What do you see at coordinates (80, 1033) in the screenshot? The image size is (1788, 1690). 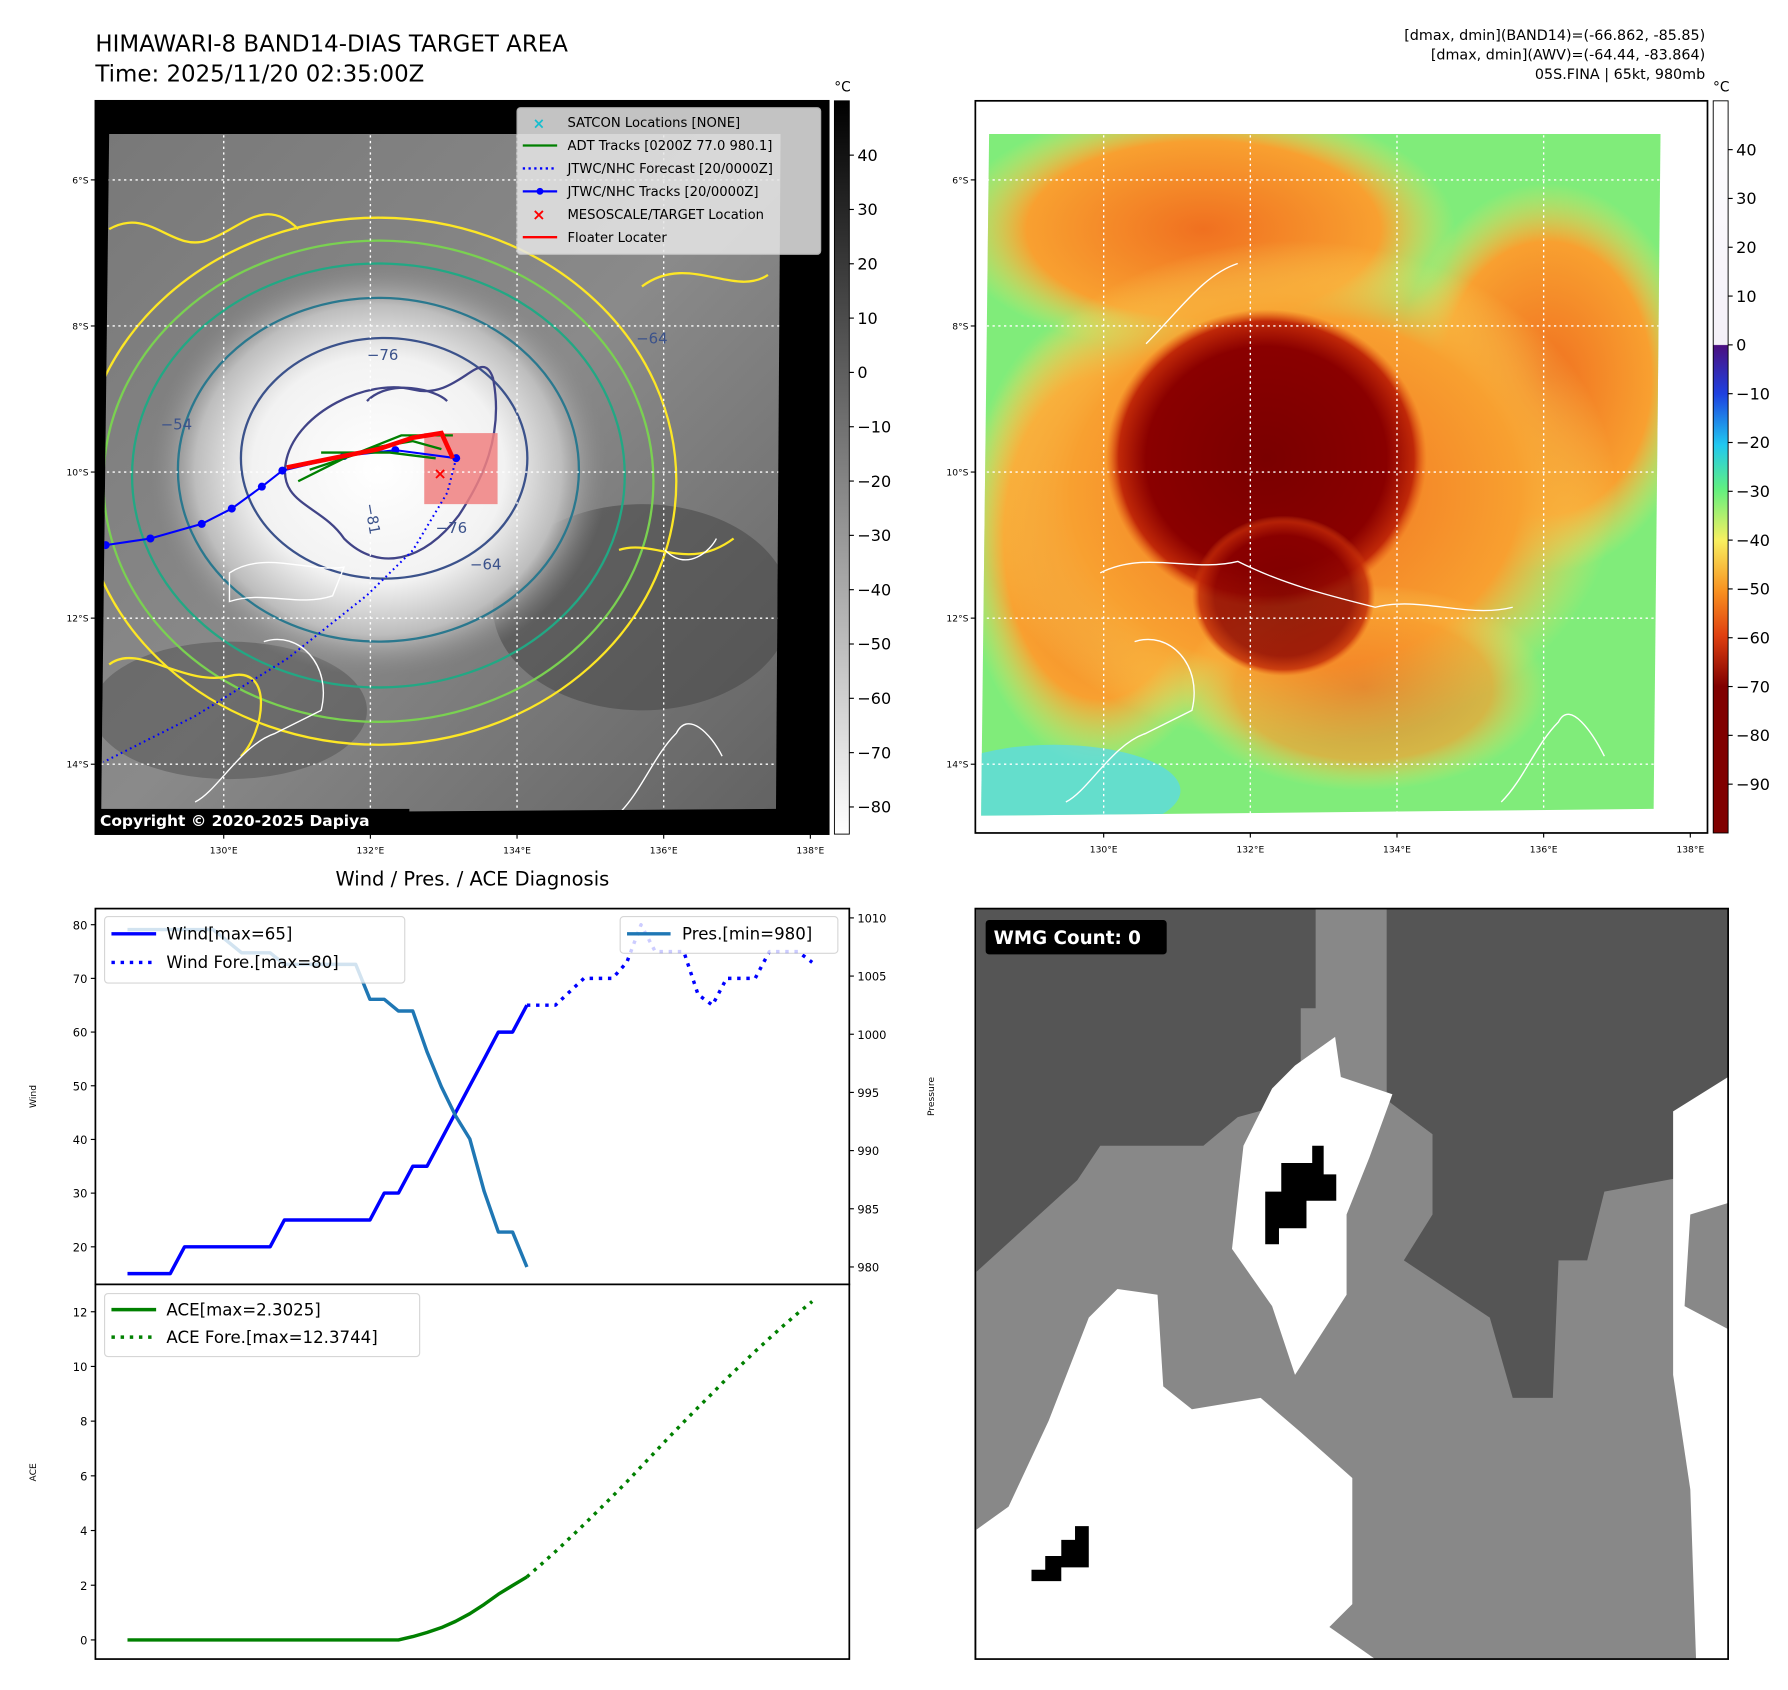 I see `axis-tick-label: 60` at bounding box center [80, 1033].